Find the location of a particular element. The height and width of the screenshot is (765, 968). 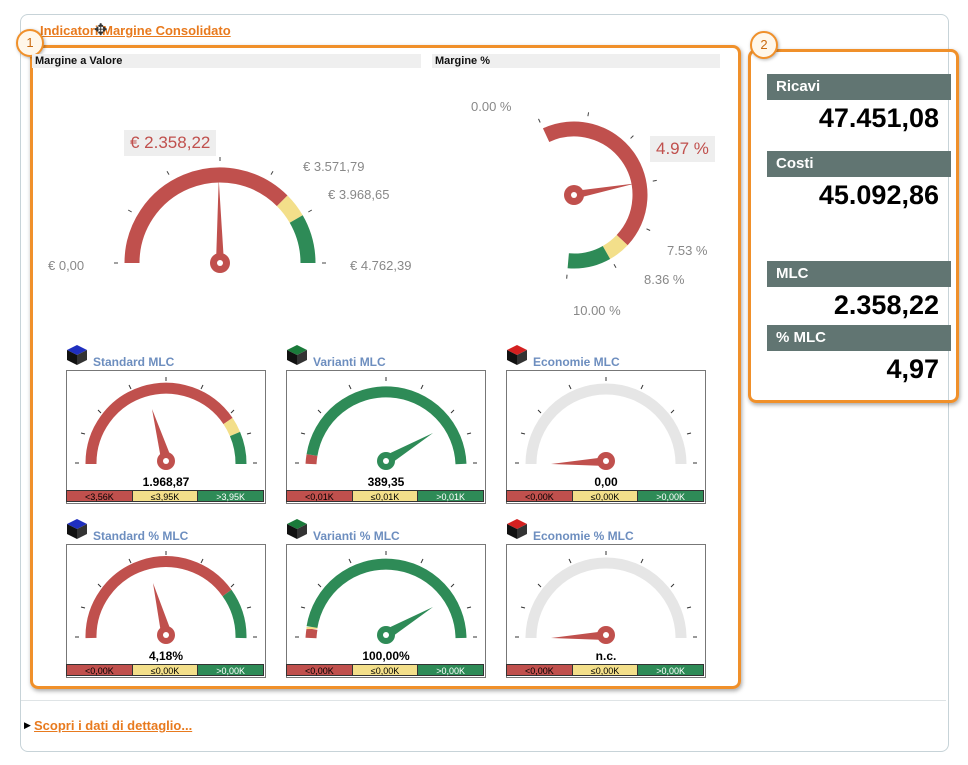

mini-gauge-economie-mlc: Economie MLC 0,00 <0,00K ≤0,00K >0,00K is located at coordinates (606, 424).